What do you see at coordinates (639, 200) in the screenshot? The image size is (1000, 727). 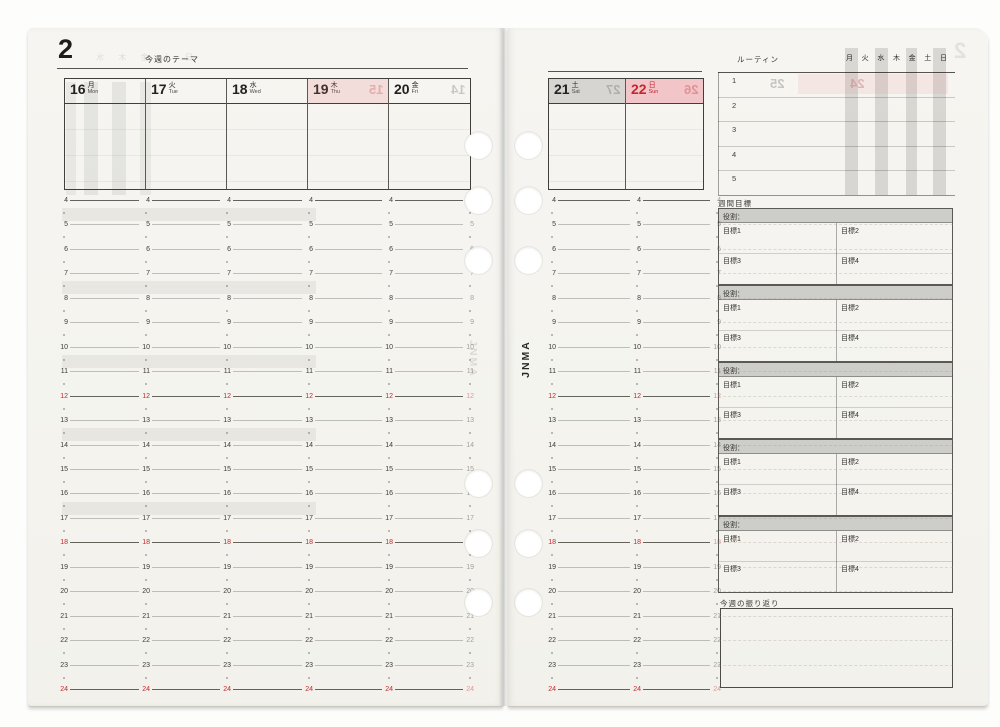 I see `hour-label: 4` at bounding box center [639, 200].